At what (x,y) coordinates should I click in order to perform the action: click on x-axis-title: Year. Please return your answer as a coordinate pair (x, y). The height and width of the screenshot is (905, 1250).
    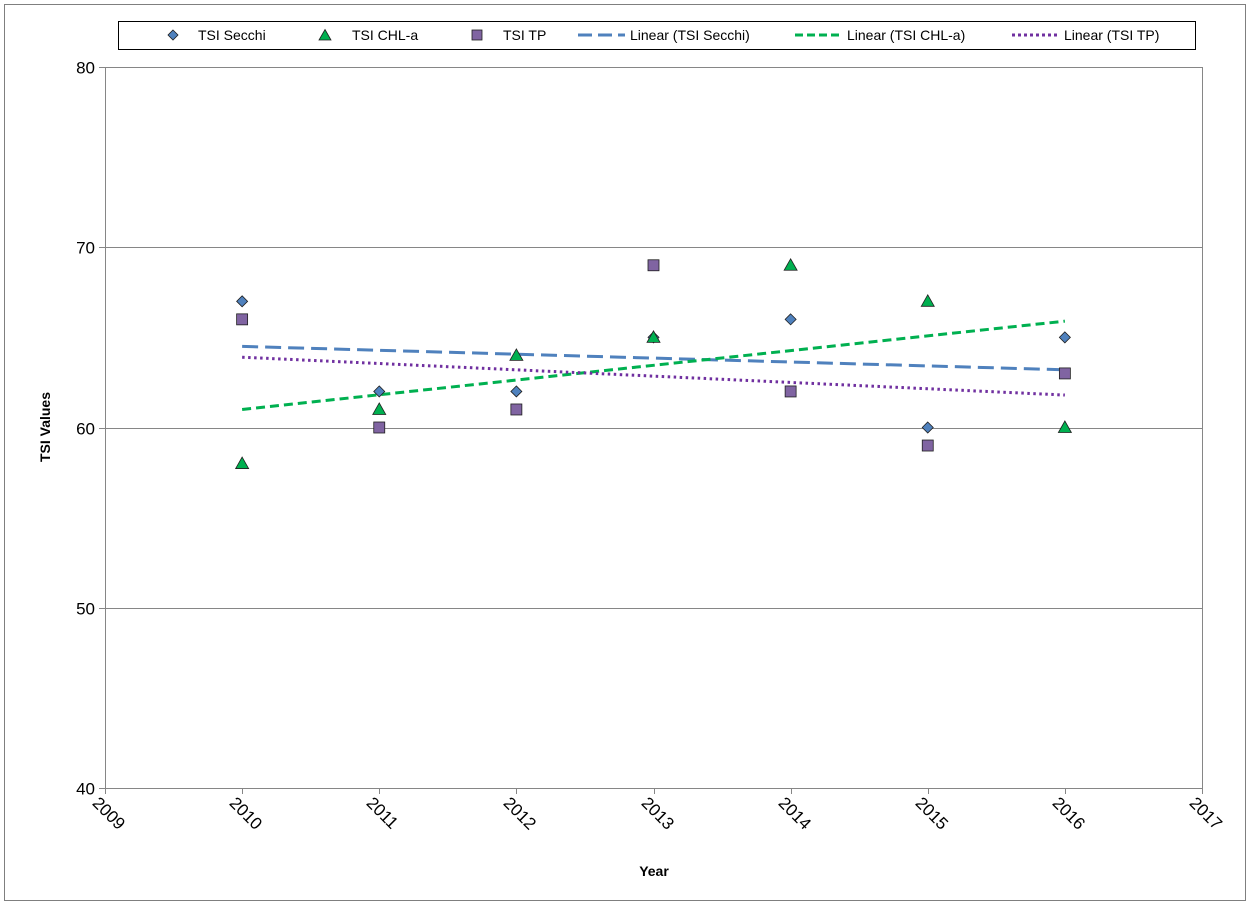
    Looking at the image, I should click on (654, 871).